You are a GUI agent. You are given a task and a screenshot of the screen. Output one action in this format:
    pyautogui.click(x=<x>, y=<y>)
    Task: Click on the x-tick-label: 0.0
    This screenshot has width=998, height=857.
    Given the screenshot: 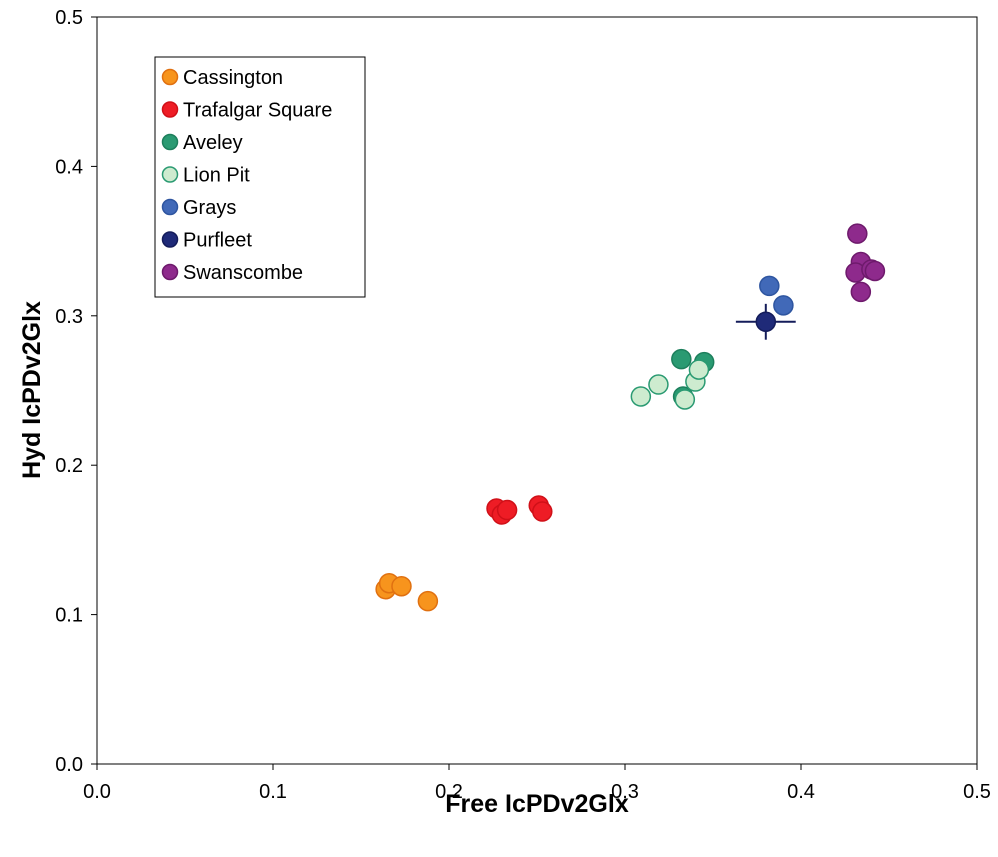 What is the action you would take?
    pyautogui.click(x=97, y=792)
    